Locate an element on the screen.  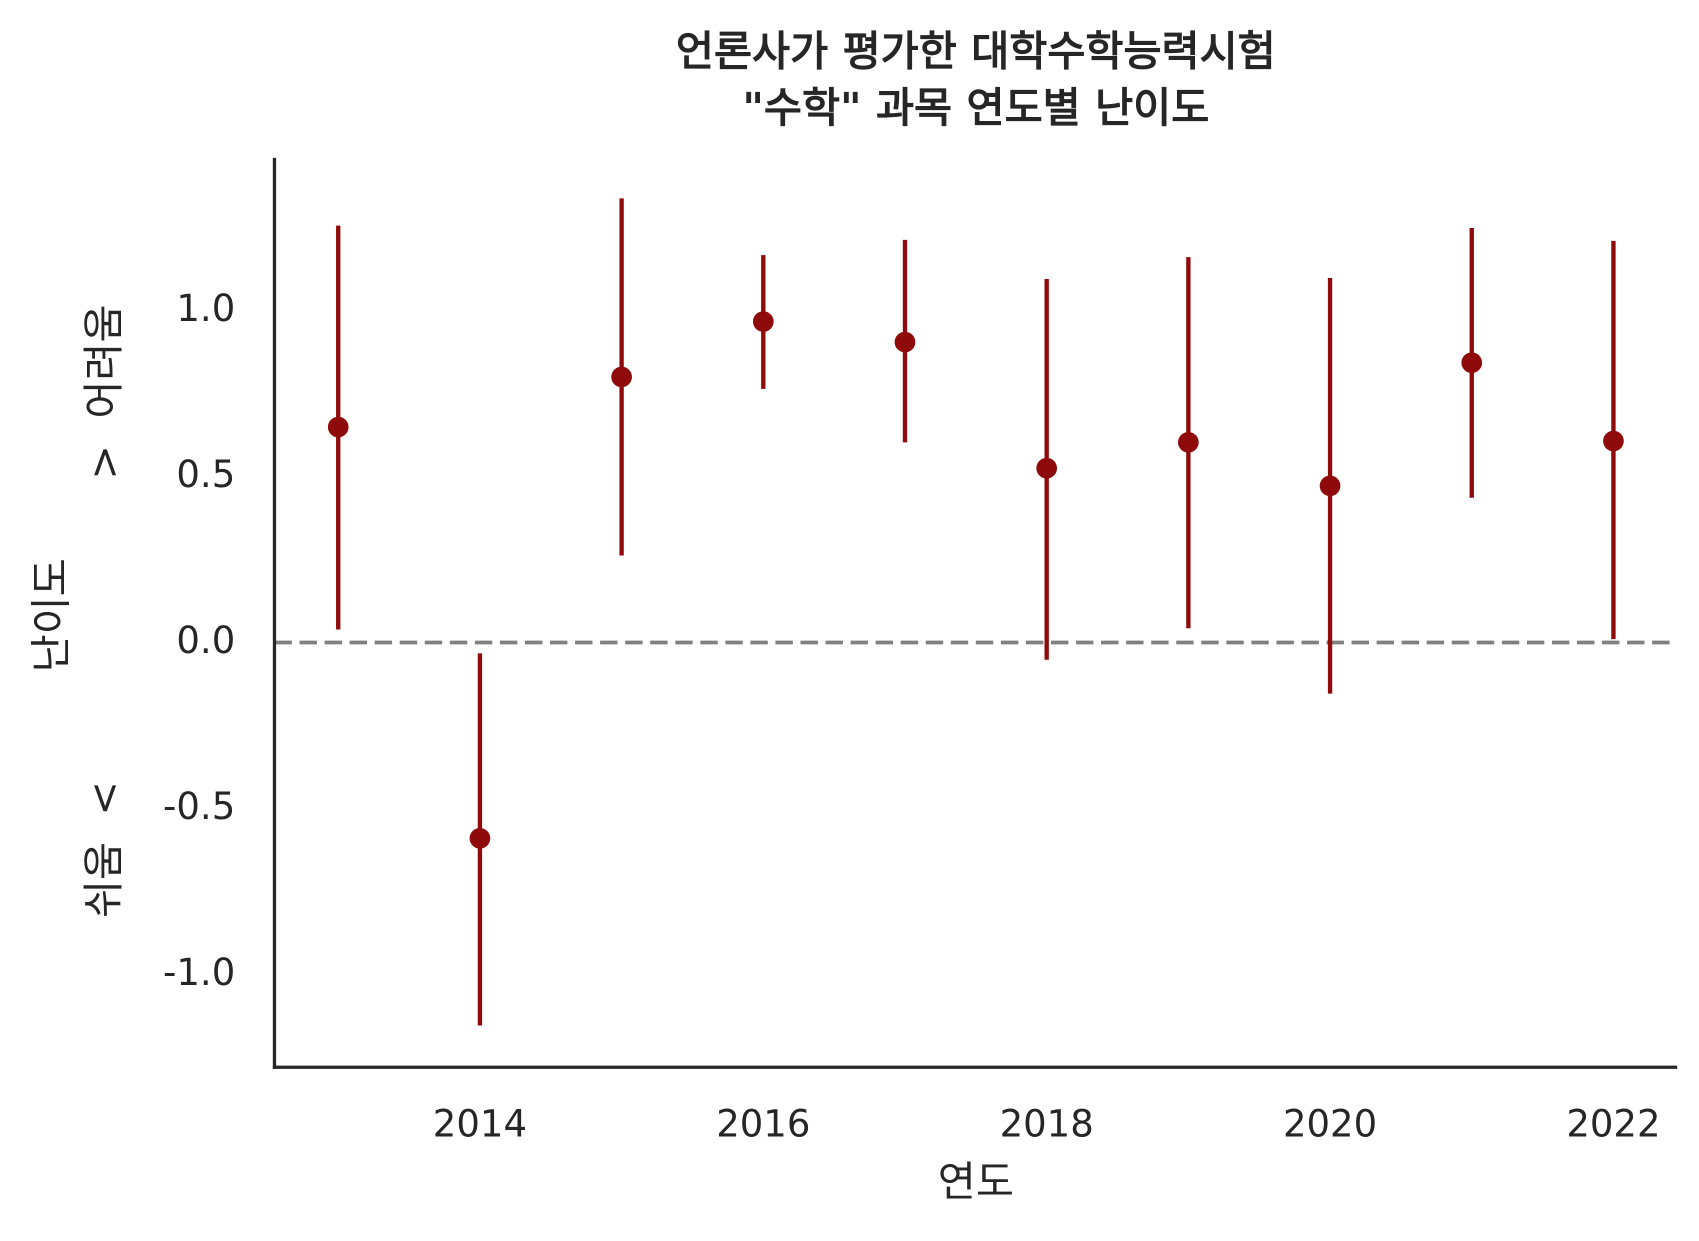
chart-title: "수학" 과목 연도별 난이도 is located at coordinates (975, 108).